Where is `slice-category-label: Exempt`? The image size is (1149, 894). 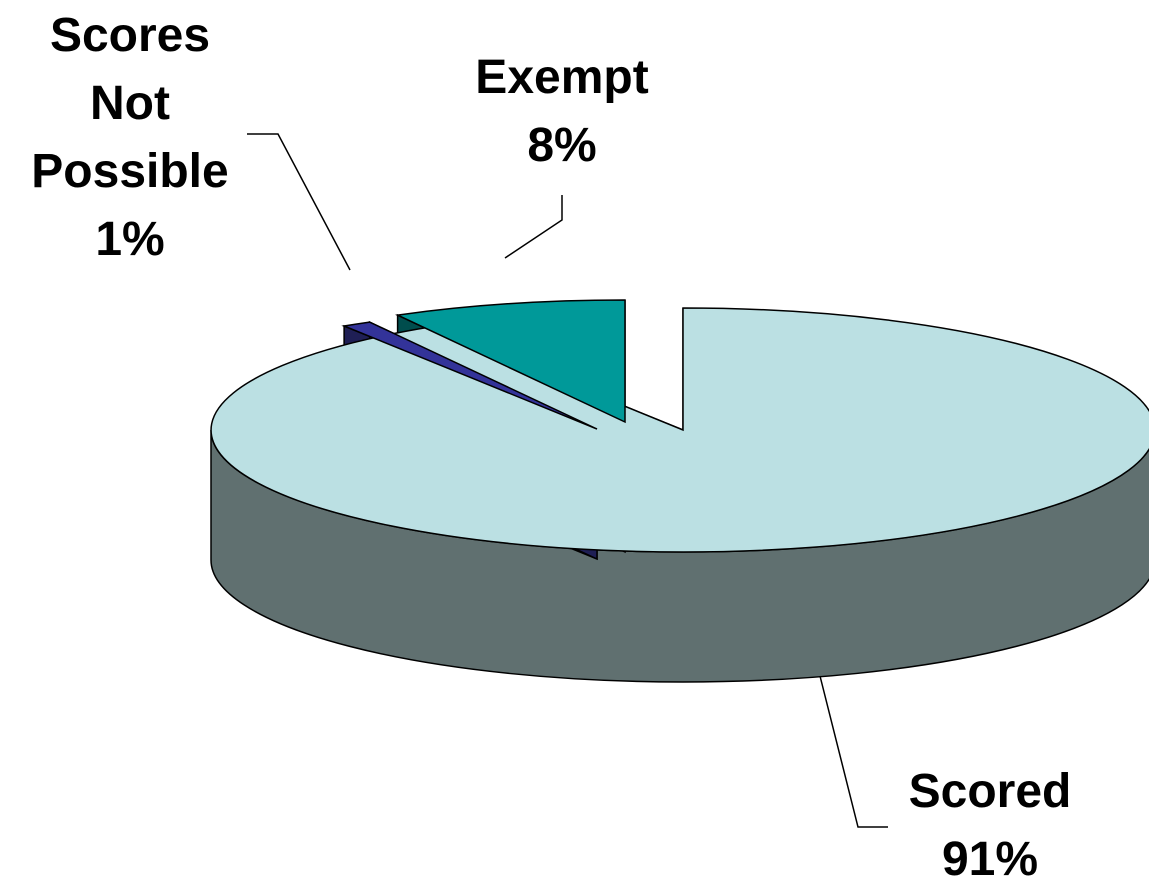
slice-category-label: Exempt is located at coordinates (562, 77).